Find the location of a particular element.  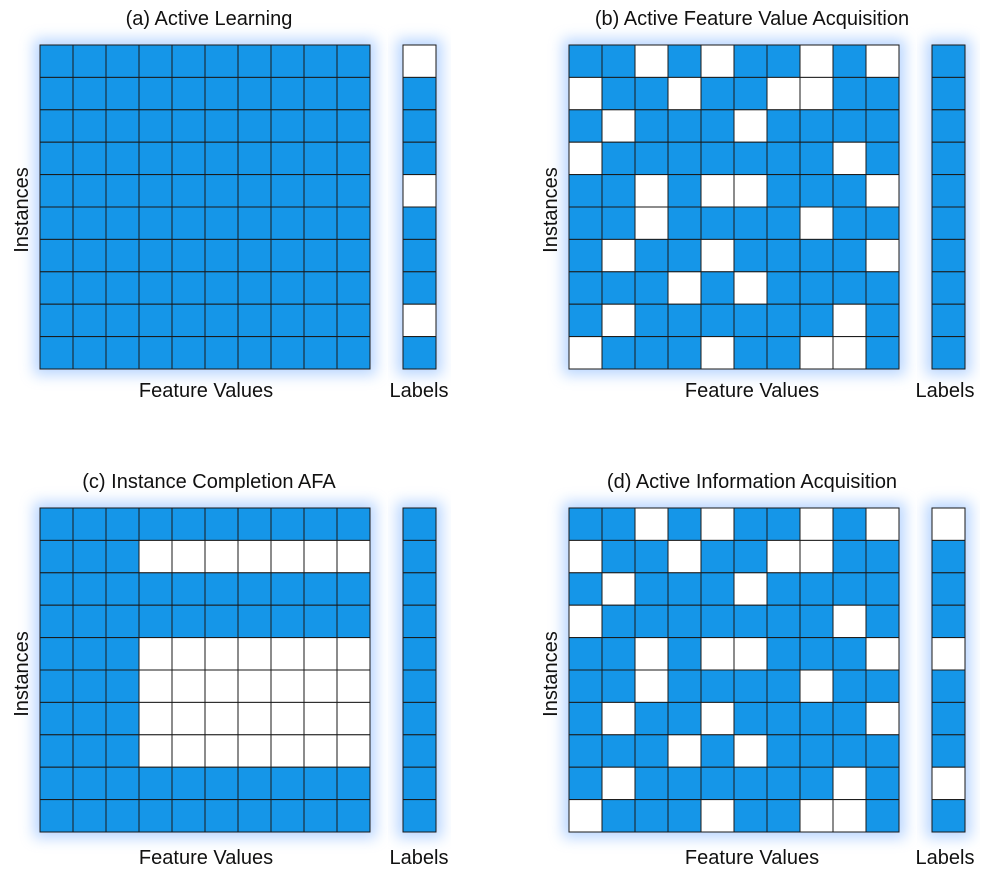

x-axis-label: Feature Values is located at coordinates (206, 391).